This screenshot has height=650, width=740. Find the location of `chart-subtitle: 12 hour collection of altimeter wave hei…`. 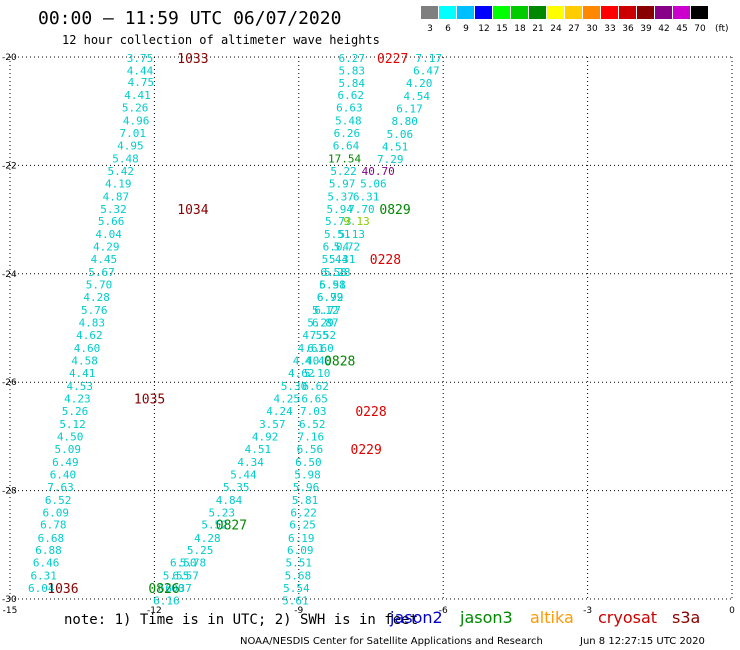

chart-subtitle: 12 hour collection of altimeter wave hei… is located at coordinates (221, 40).